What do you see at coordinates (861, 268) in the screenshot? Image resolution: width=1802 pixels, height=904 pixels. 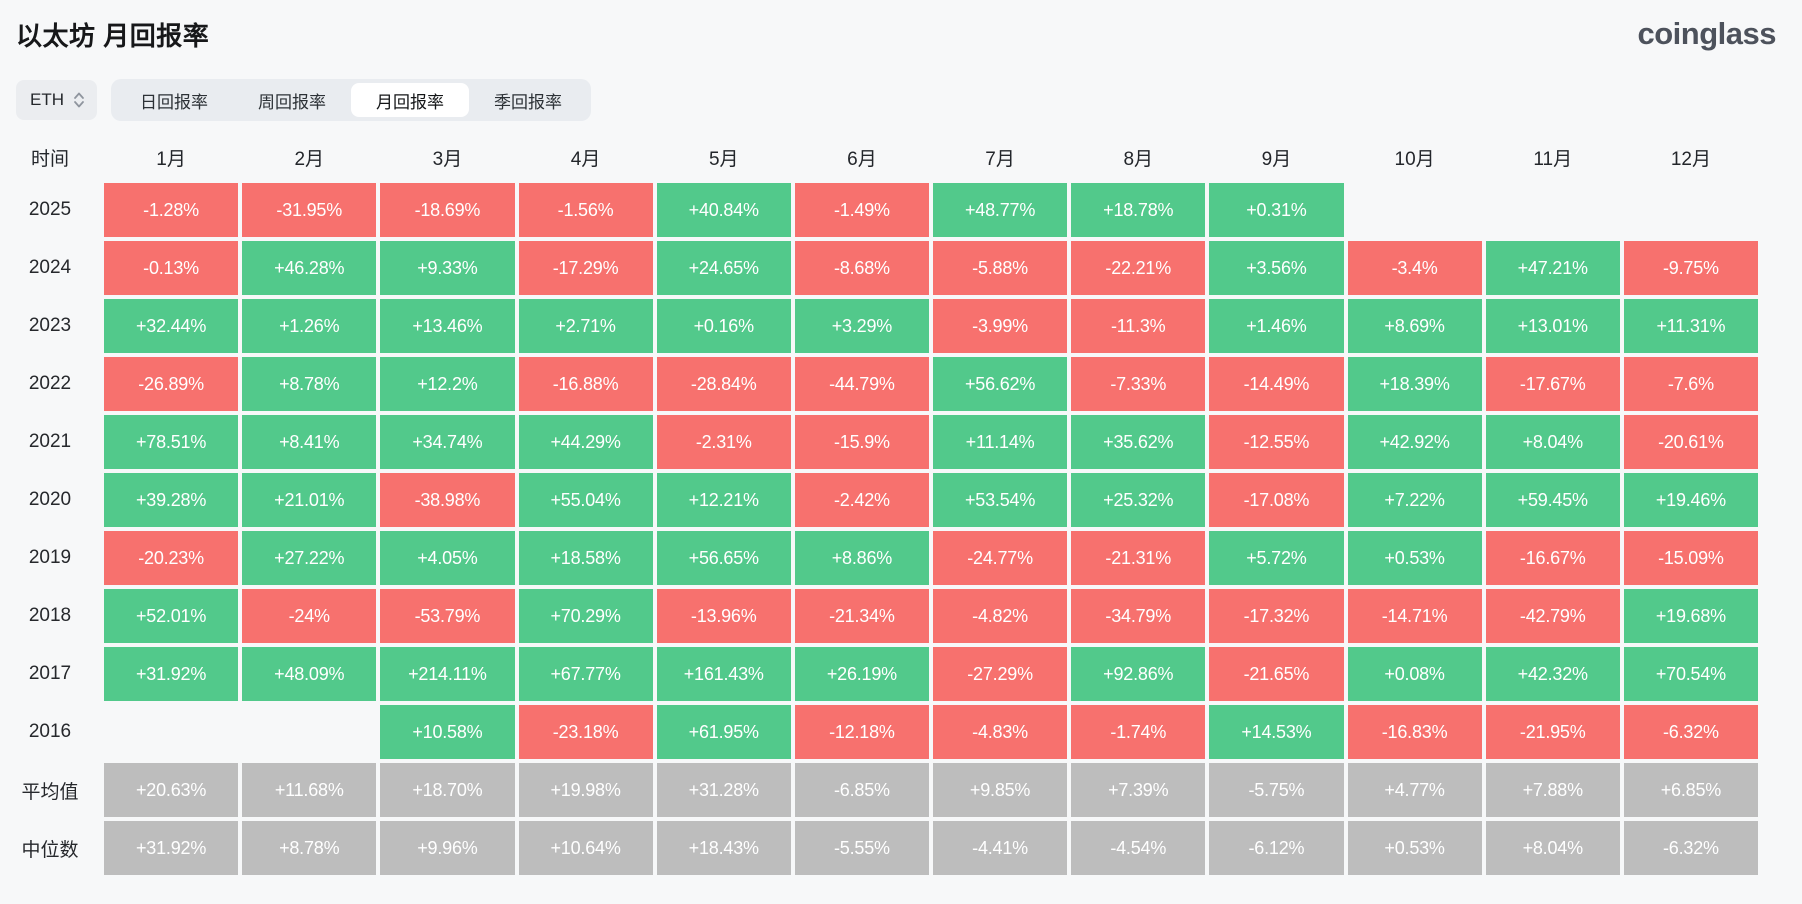 I see `return-cell: -8.68%` at bounding box center [861, 268].